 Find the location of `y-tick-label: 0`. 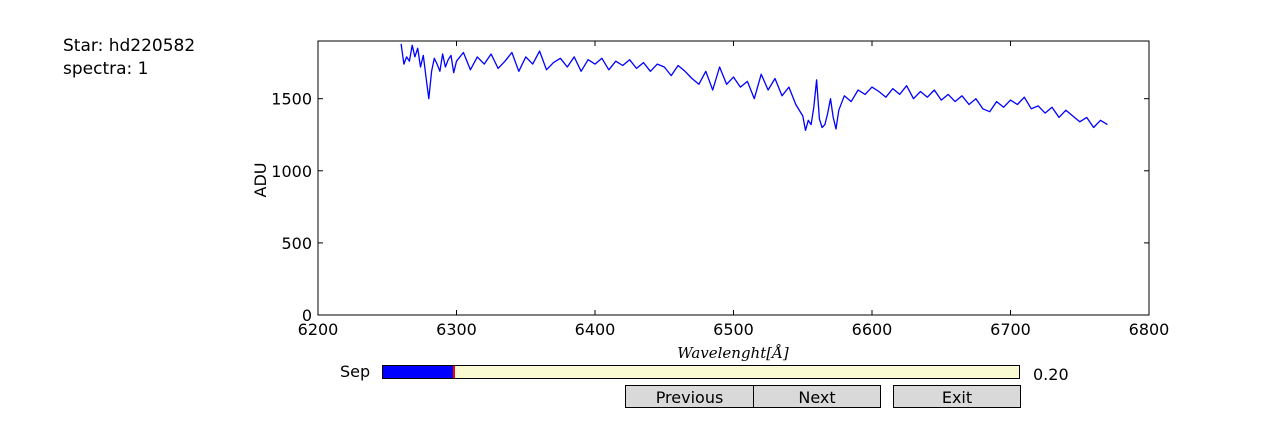

y-tick-label: 0 is located at coordinates (307, 315).